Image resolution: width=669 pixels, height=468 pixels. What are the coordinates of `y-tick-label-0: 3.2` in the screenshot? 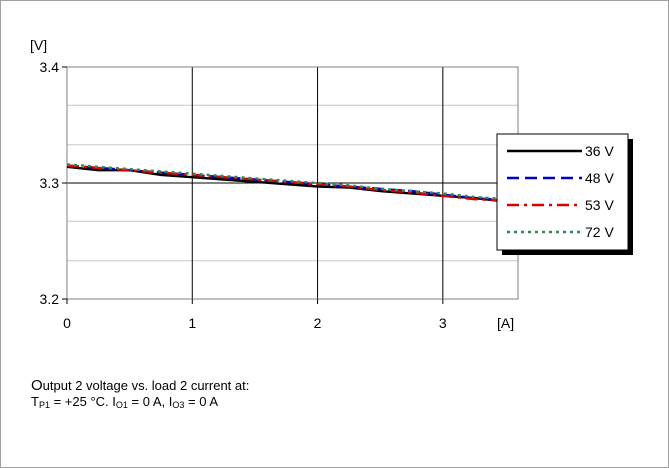 It's located at (50, 299).